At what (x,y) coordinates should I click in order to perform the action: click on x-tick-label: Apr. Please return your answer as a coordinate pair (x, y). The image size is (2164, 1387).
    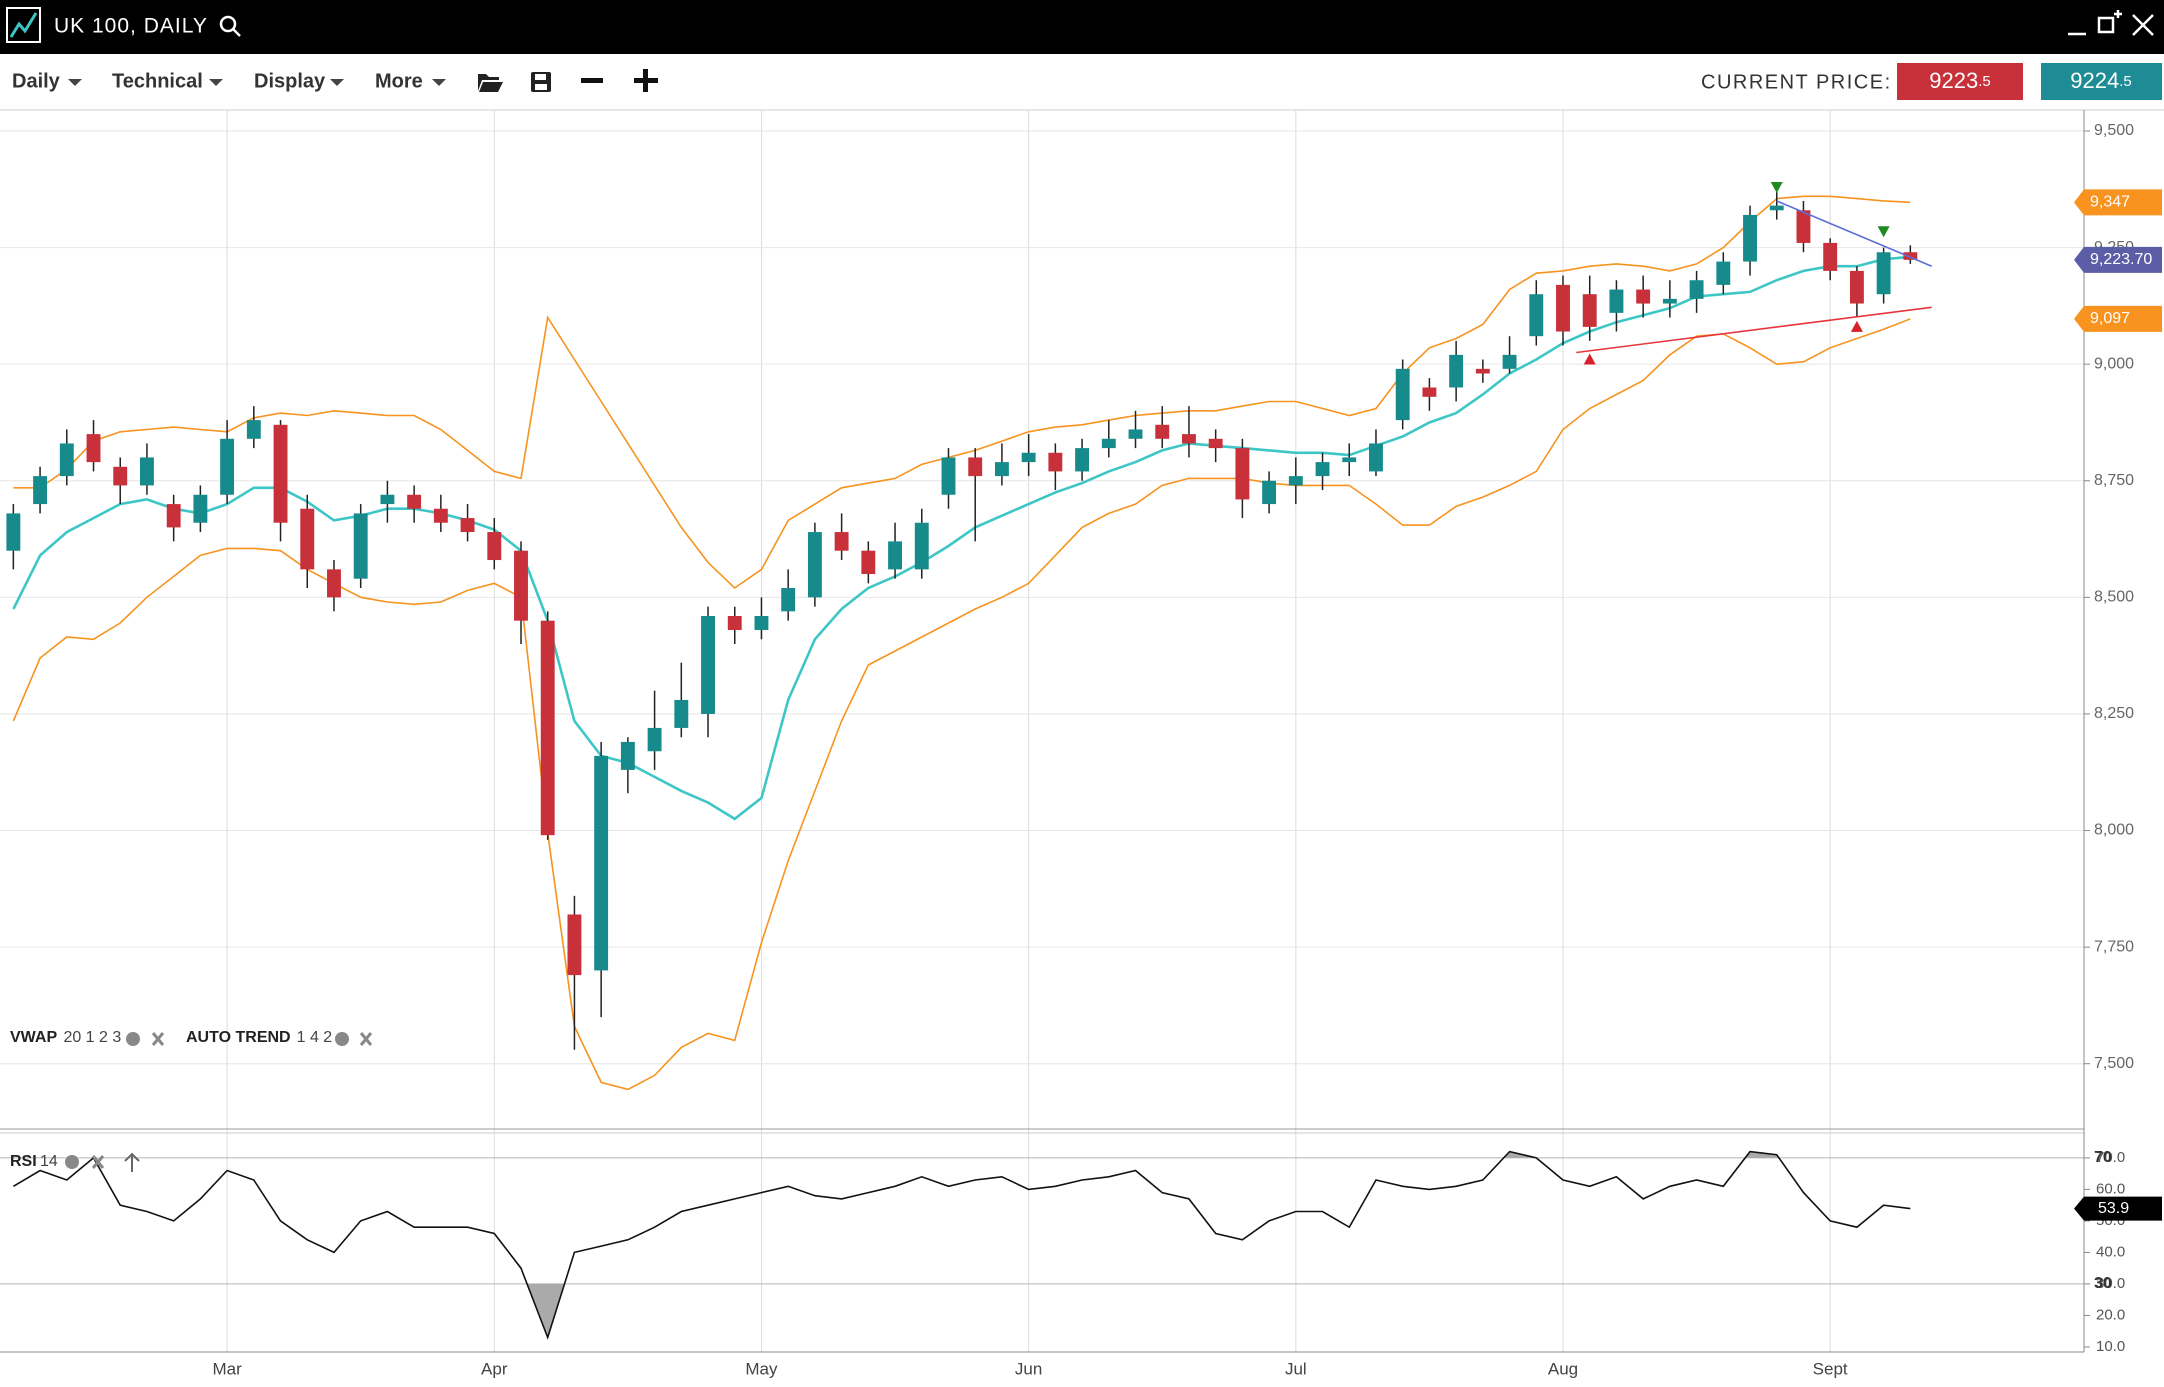
    Looking at the image, I should click on (494, 1368).